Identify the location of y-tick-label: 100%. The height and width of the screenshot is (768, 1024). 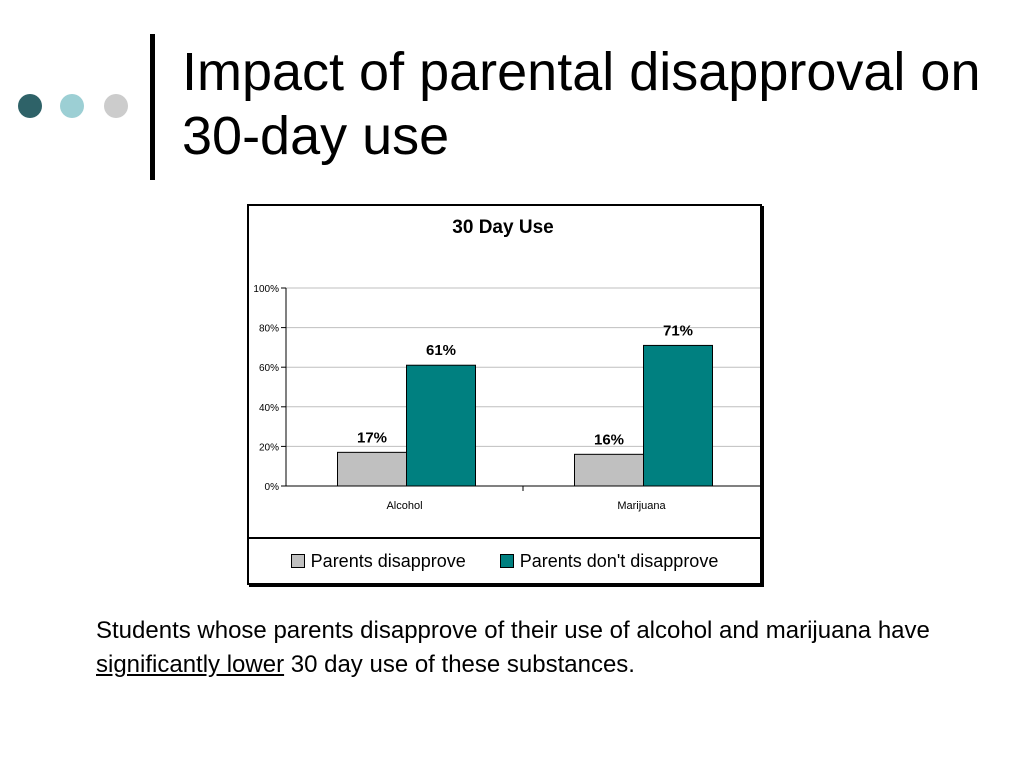
(266, 289).